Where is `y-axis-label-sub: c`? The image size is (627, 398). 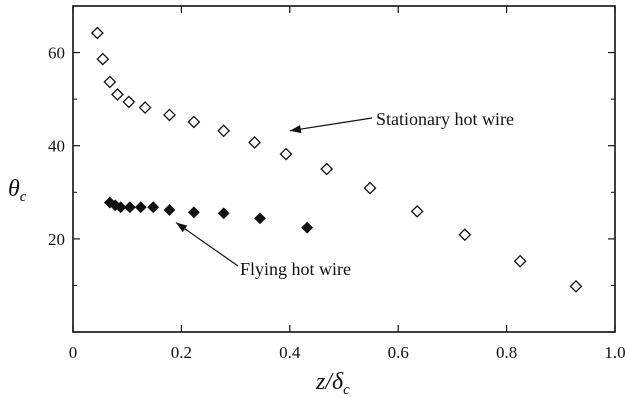 y-axis-label-sub: c is located at coordinates (23, 197).